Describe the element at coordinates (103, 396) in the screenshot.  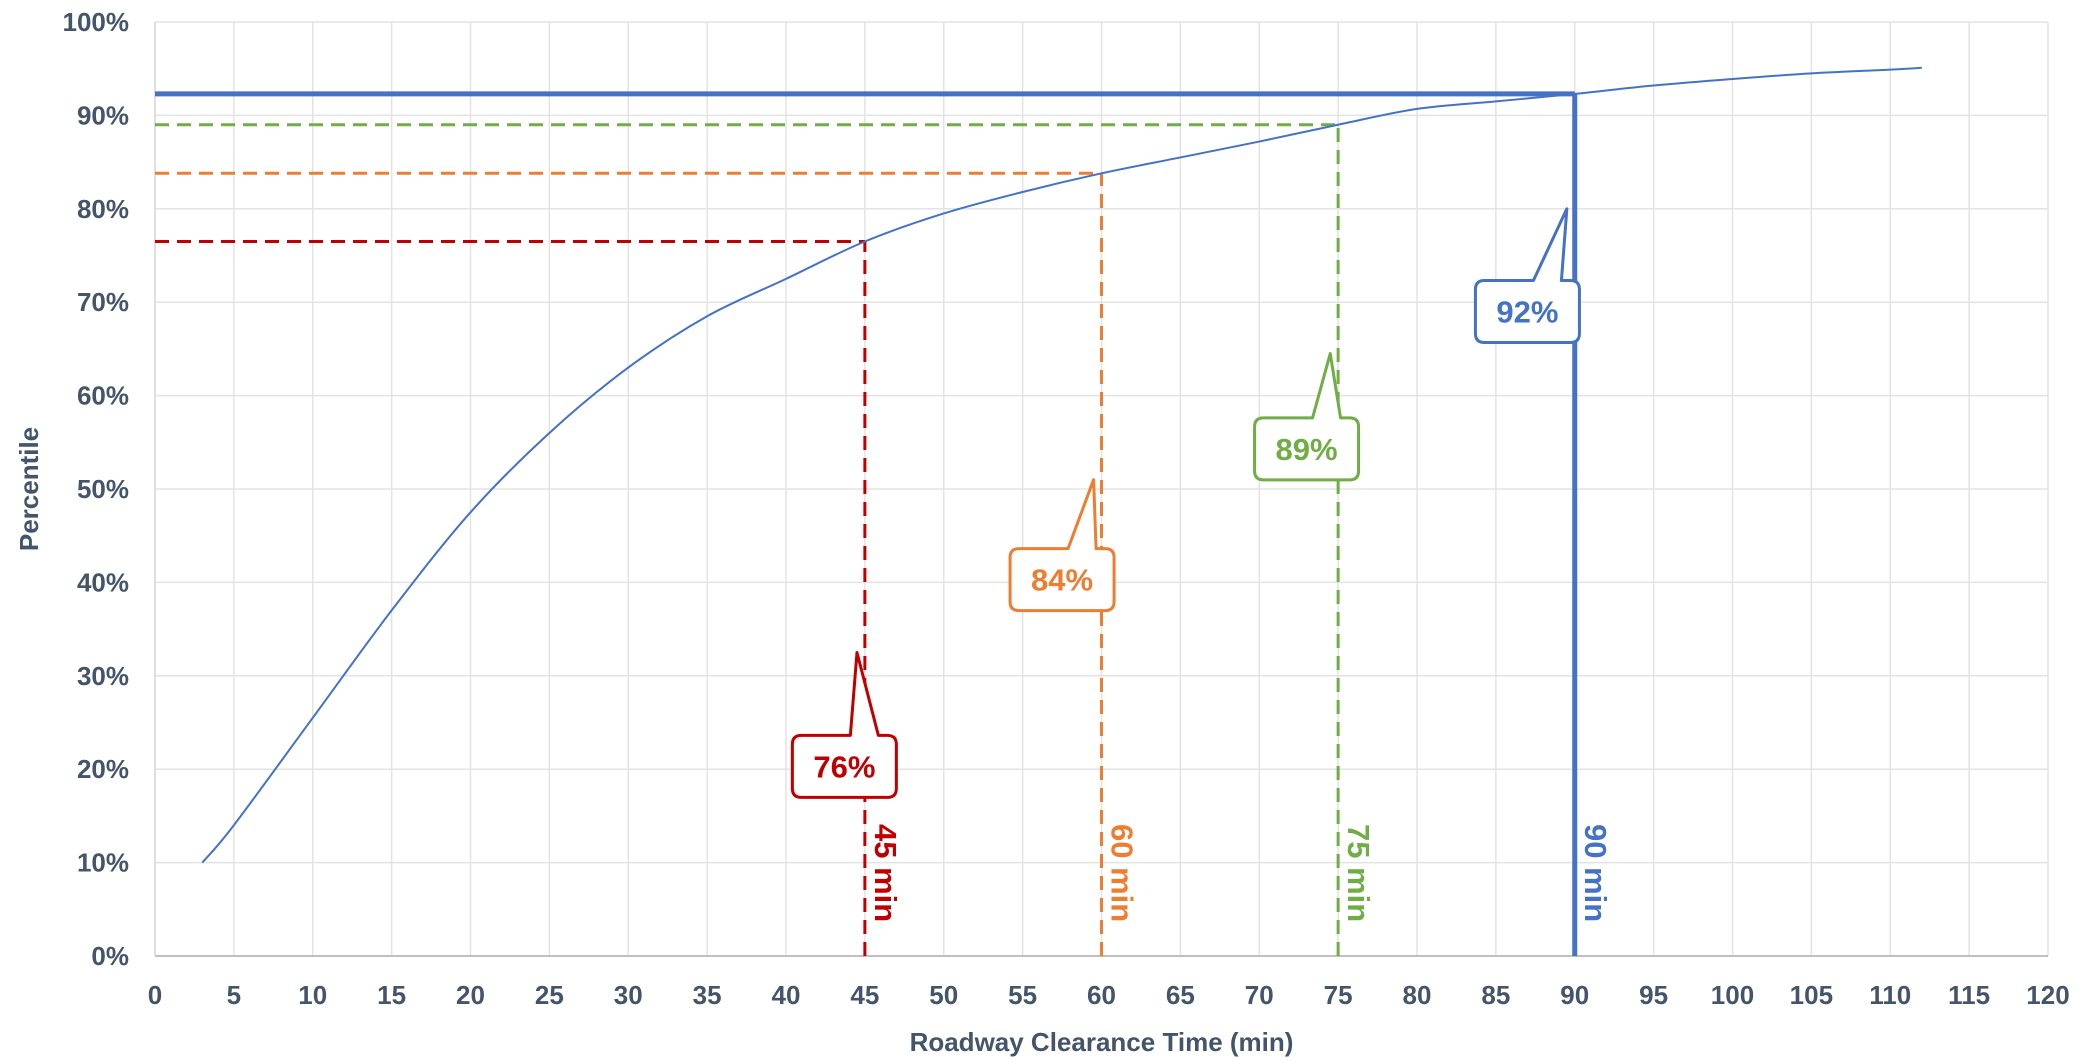
I see `y-tick-label: 60%` at that location.